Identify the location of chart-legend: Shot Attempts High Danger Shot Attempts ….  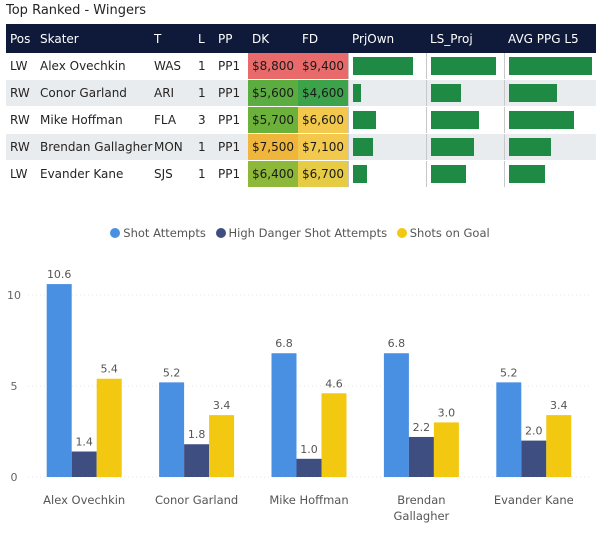
(300, 233).